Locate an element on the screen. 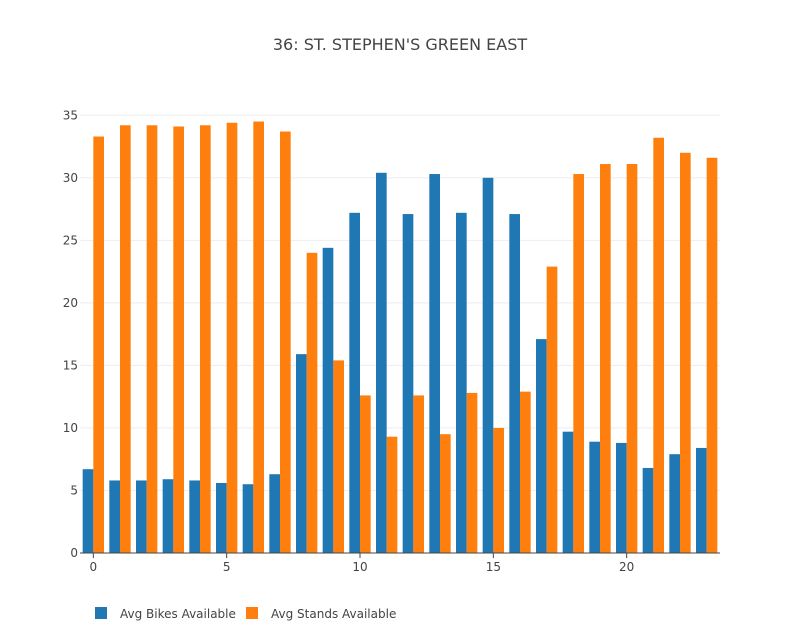 This screenshot has width=800, height=644. y-tick-label: 10 is located at coordinates (70, 428).